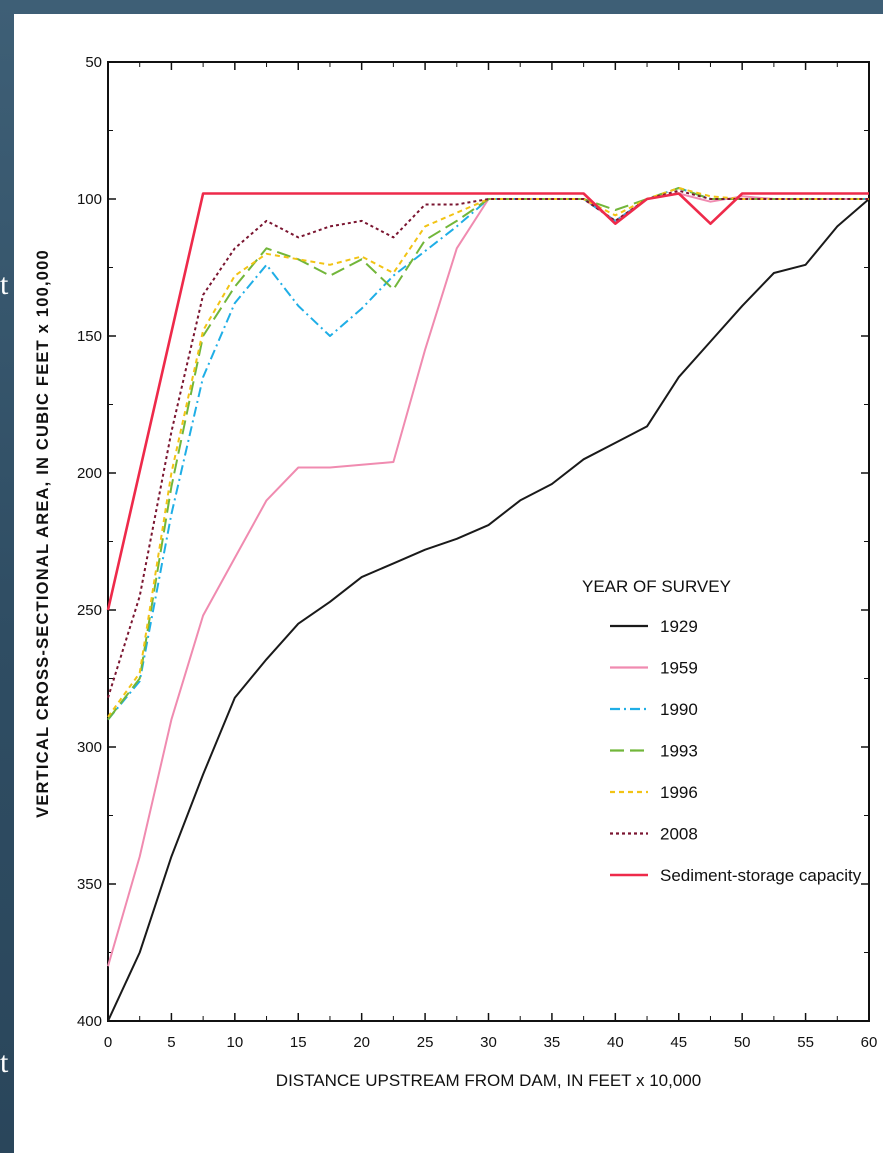 Image resolution: width=883 pixels, height=1153 pixels. Describe the element at coordinates (679, 834) in the screenshot. I see `legend-label: 2008` at that location.